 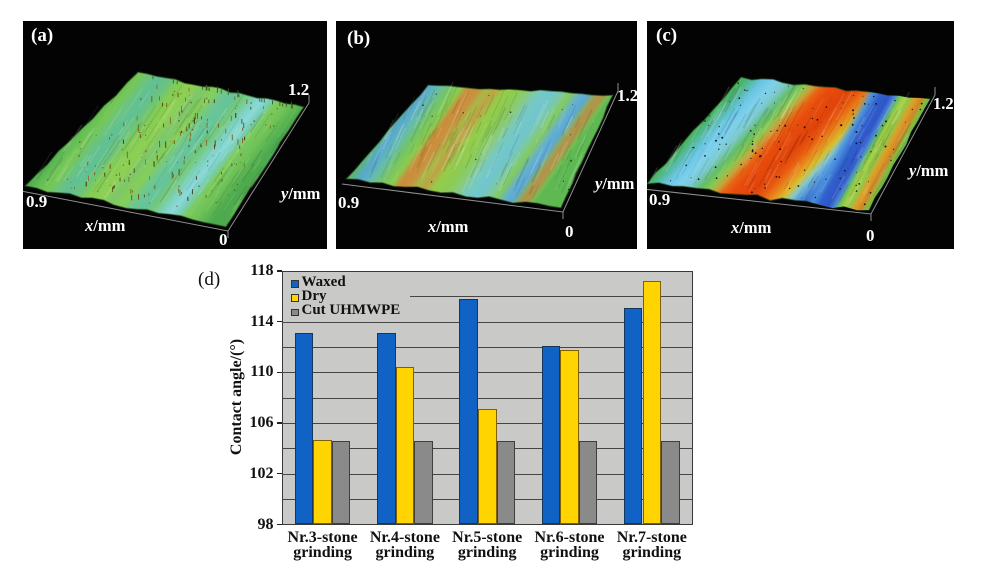 What do you see at coordinates (358, 38) in the screenshot?
I see `svg-text: (b)` at bounding box center [358, 38].